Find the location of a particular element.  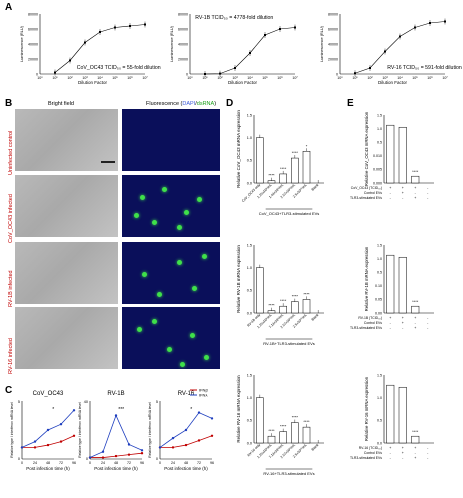

condition-label: RV-1B (TCID₅₀) is located at coordinates (370, 318).